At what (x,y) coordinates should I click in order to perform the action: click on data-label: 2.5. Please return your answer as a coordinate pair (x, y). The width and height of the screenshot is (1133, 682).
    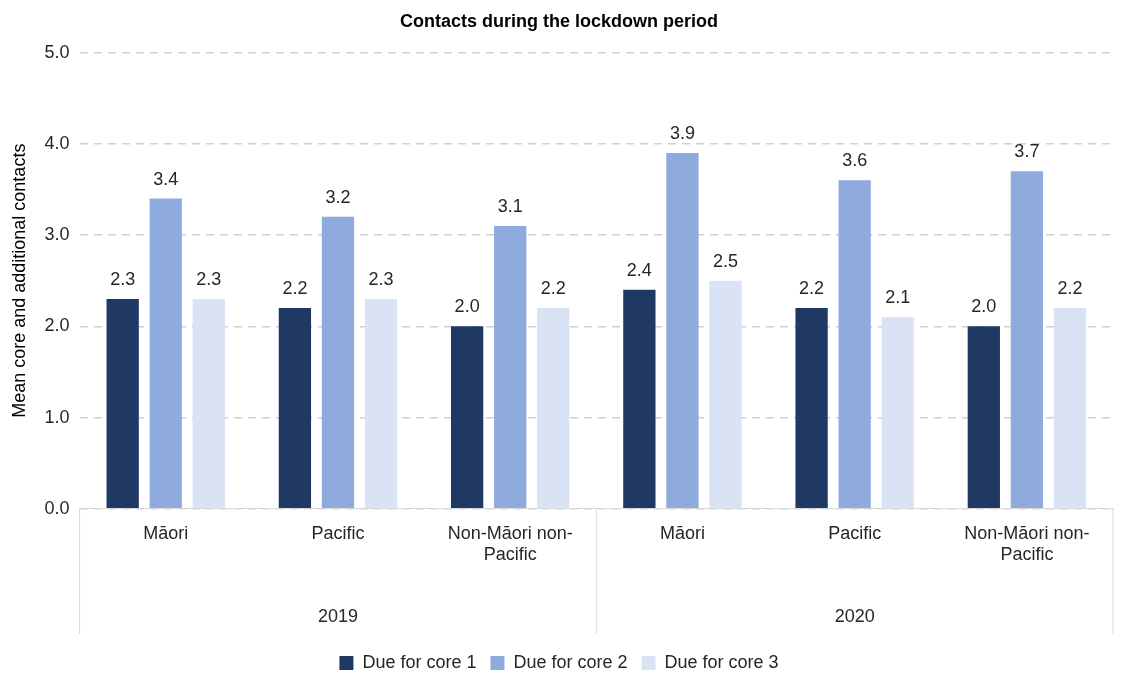
    Looking at the image, I should click on (725, 260).